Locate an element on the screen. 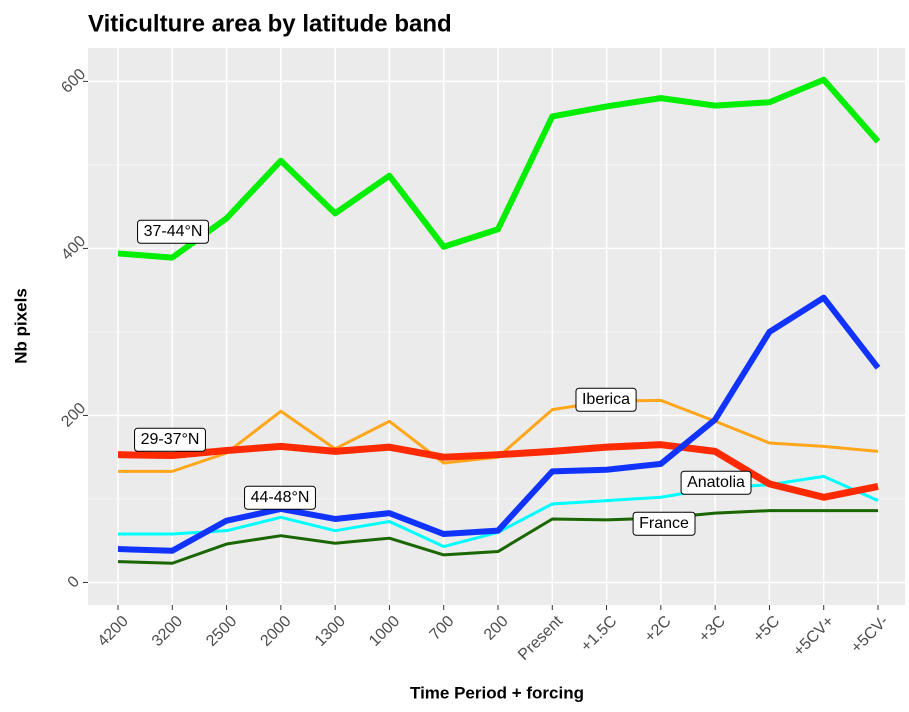  chart-title: Viticulture area by latitude band is located at coordinates (270, 23).